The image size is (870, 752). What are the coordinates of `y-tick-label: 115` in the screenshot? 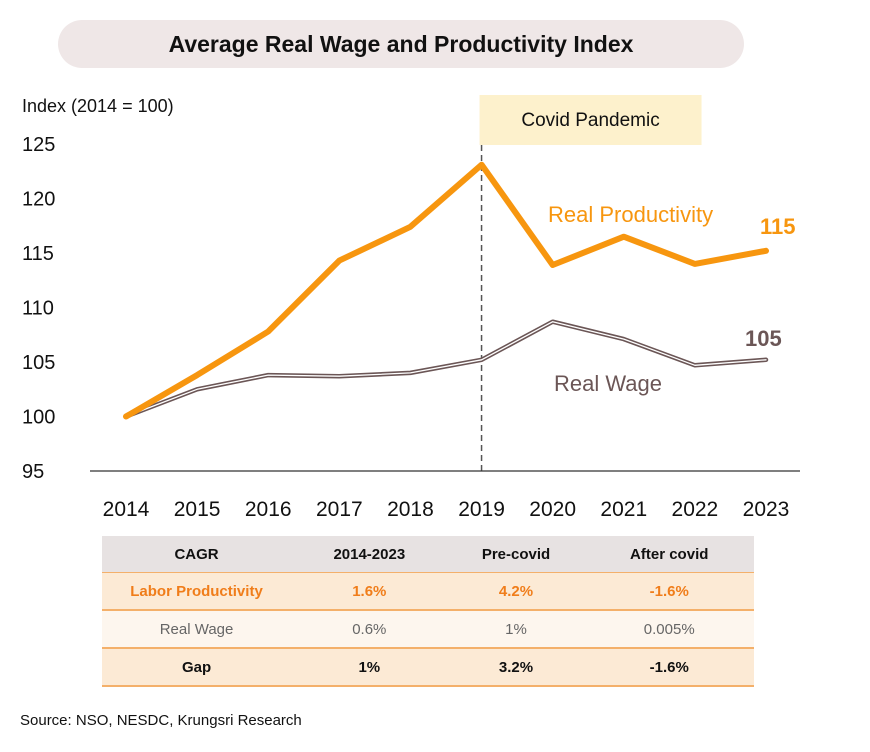 It's located at (38, 254).